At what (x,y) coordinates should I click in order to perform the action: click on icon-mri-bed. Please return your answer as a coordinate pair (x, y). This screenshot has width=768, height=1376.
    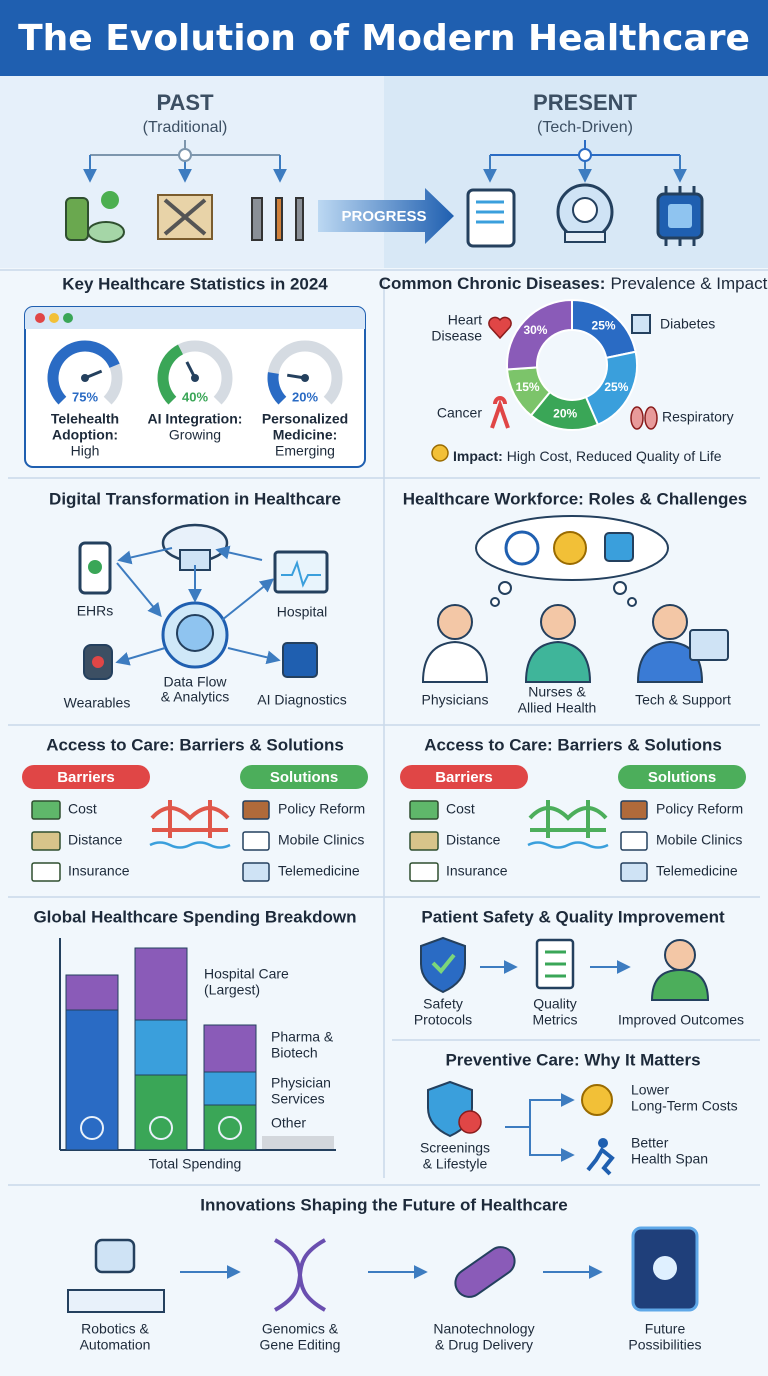
    Looking at the image, I should click on (585, 237).